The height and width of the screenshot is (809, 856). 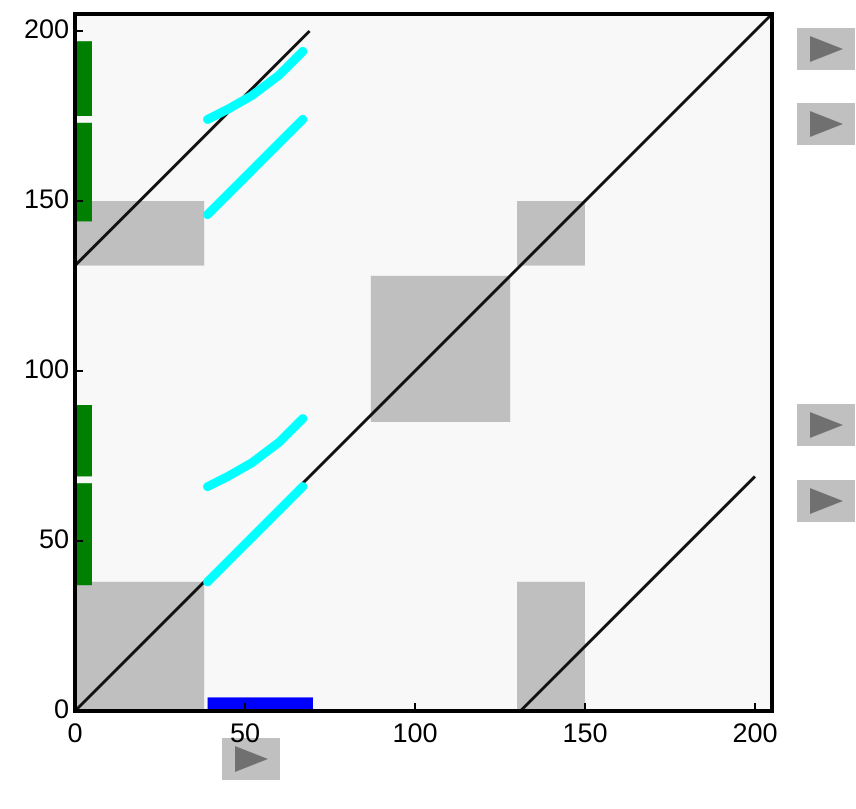 What do you see at coordinates (46, 199) in the screenshot?
I see `y-tick-label: 150` at bounding box center [46, 199].